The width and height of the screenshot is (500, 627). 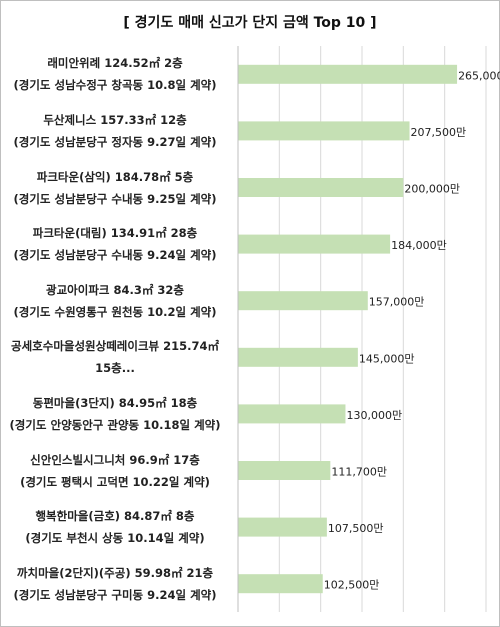 What do you see at coordinates (479, 75) in the screenshot?
I see `data-label: 265,000만` at bounding box center [479, 75].